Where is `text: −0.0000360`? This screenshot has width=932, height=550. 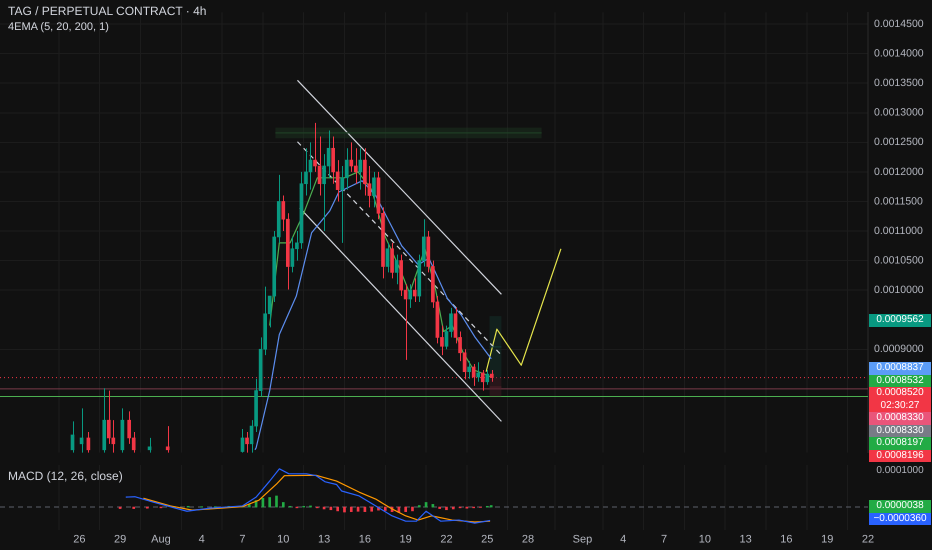 text: −0.0000360 is located at coordinates (900, 518).